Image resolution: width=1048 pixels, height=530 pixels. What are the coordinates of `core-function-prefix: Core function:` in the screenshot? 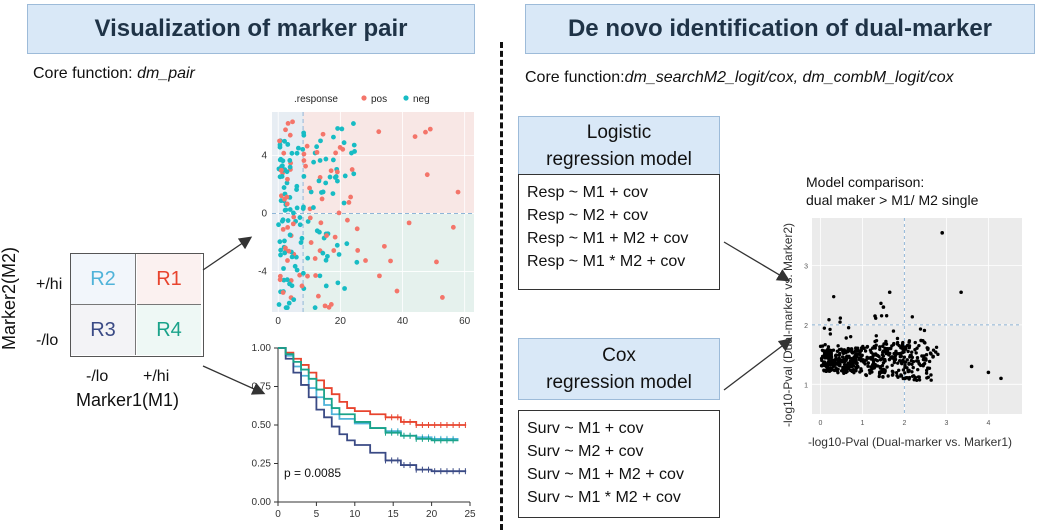 It's located at (85, 73).